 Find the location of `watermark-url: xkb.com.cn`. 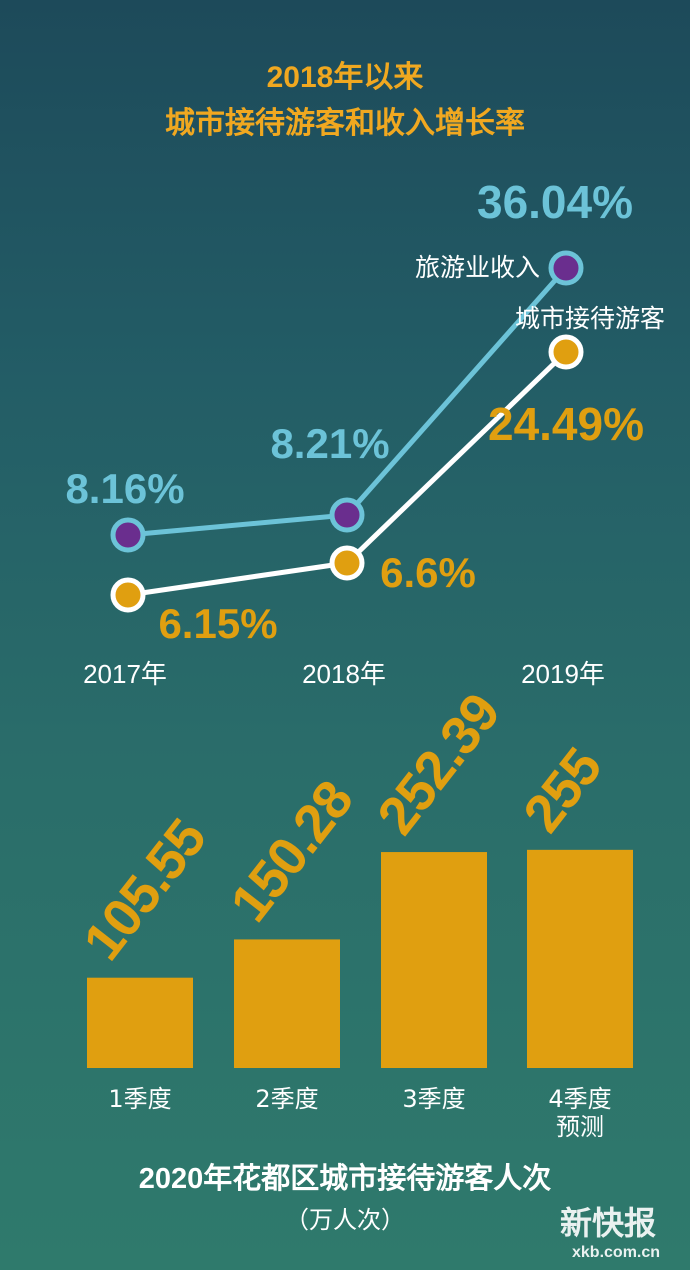

watermark-url: xkb.com.cn is located at coordinates (616, 1252).